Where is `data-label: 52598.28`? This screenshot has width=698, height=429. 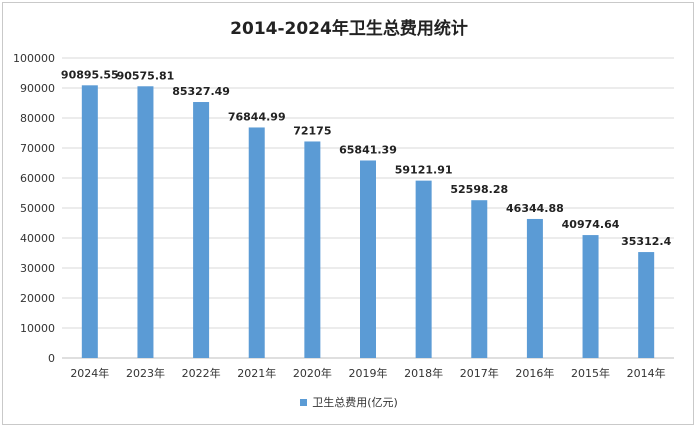
data-label: 52598.28 is located at coordinates (479, 189).